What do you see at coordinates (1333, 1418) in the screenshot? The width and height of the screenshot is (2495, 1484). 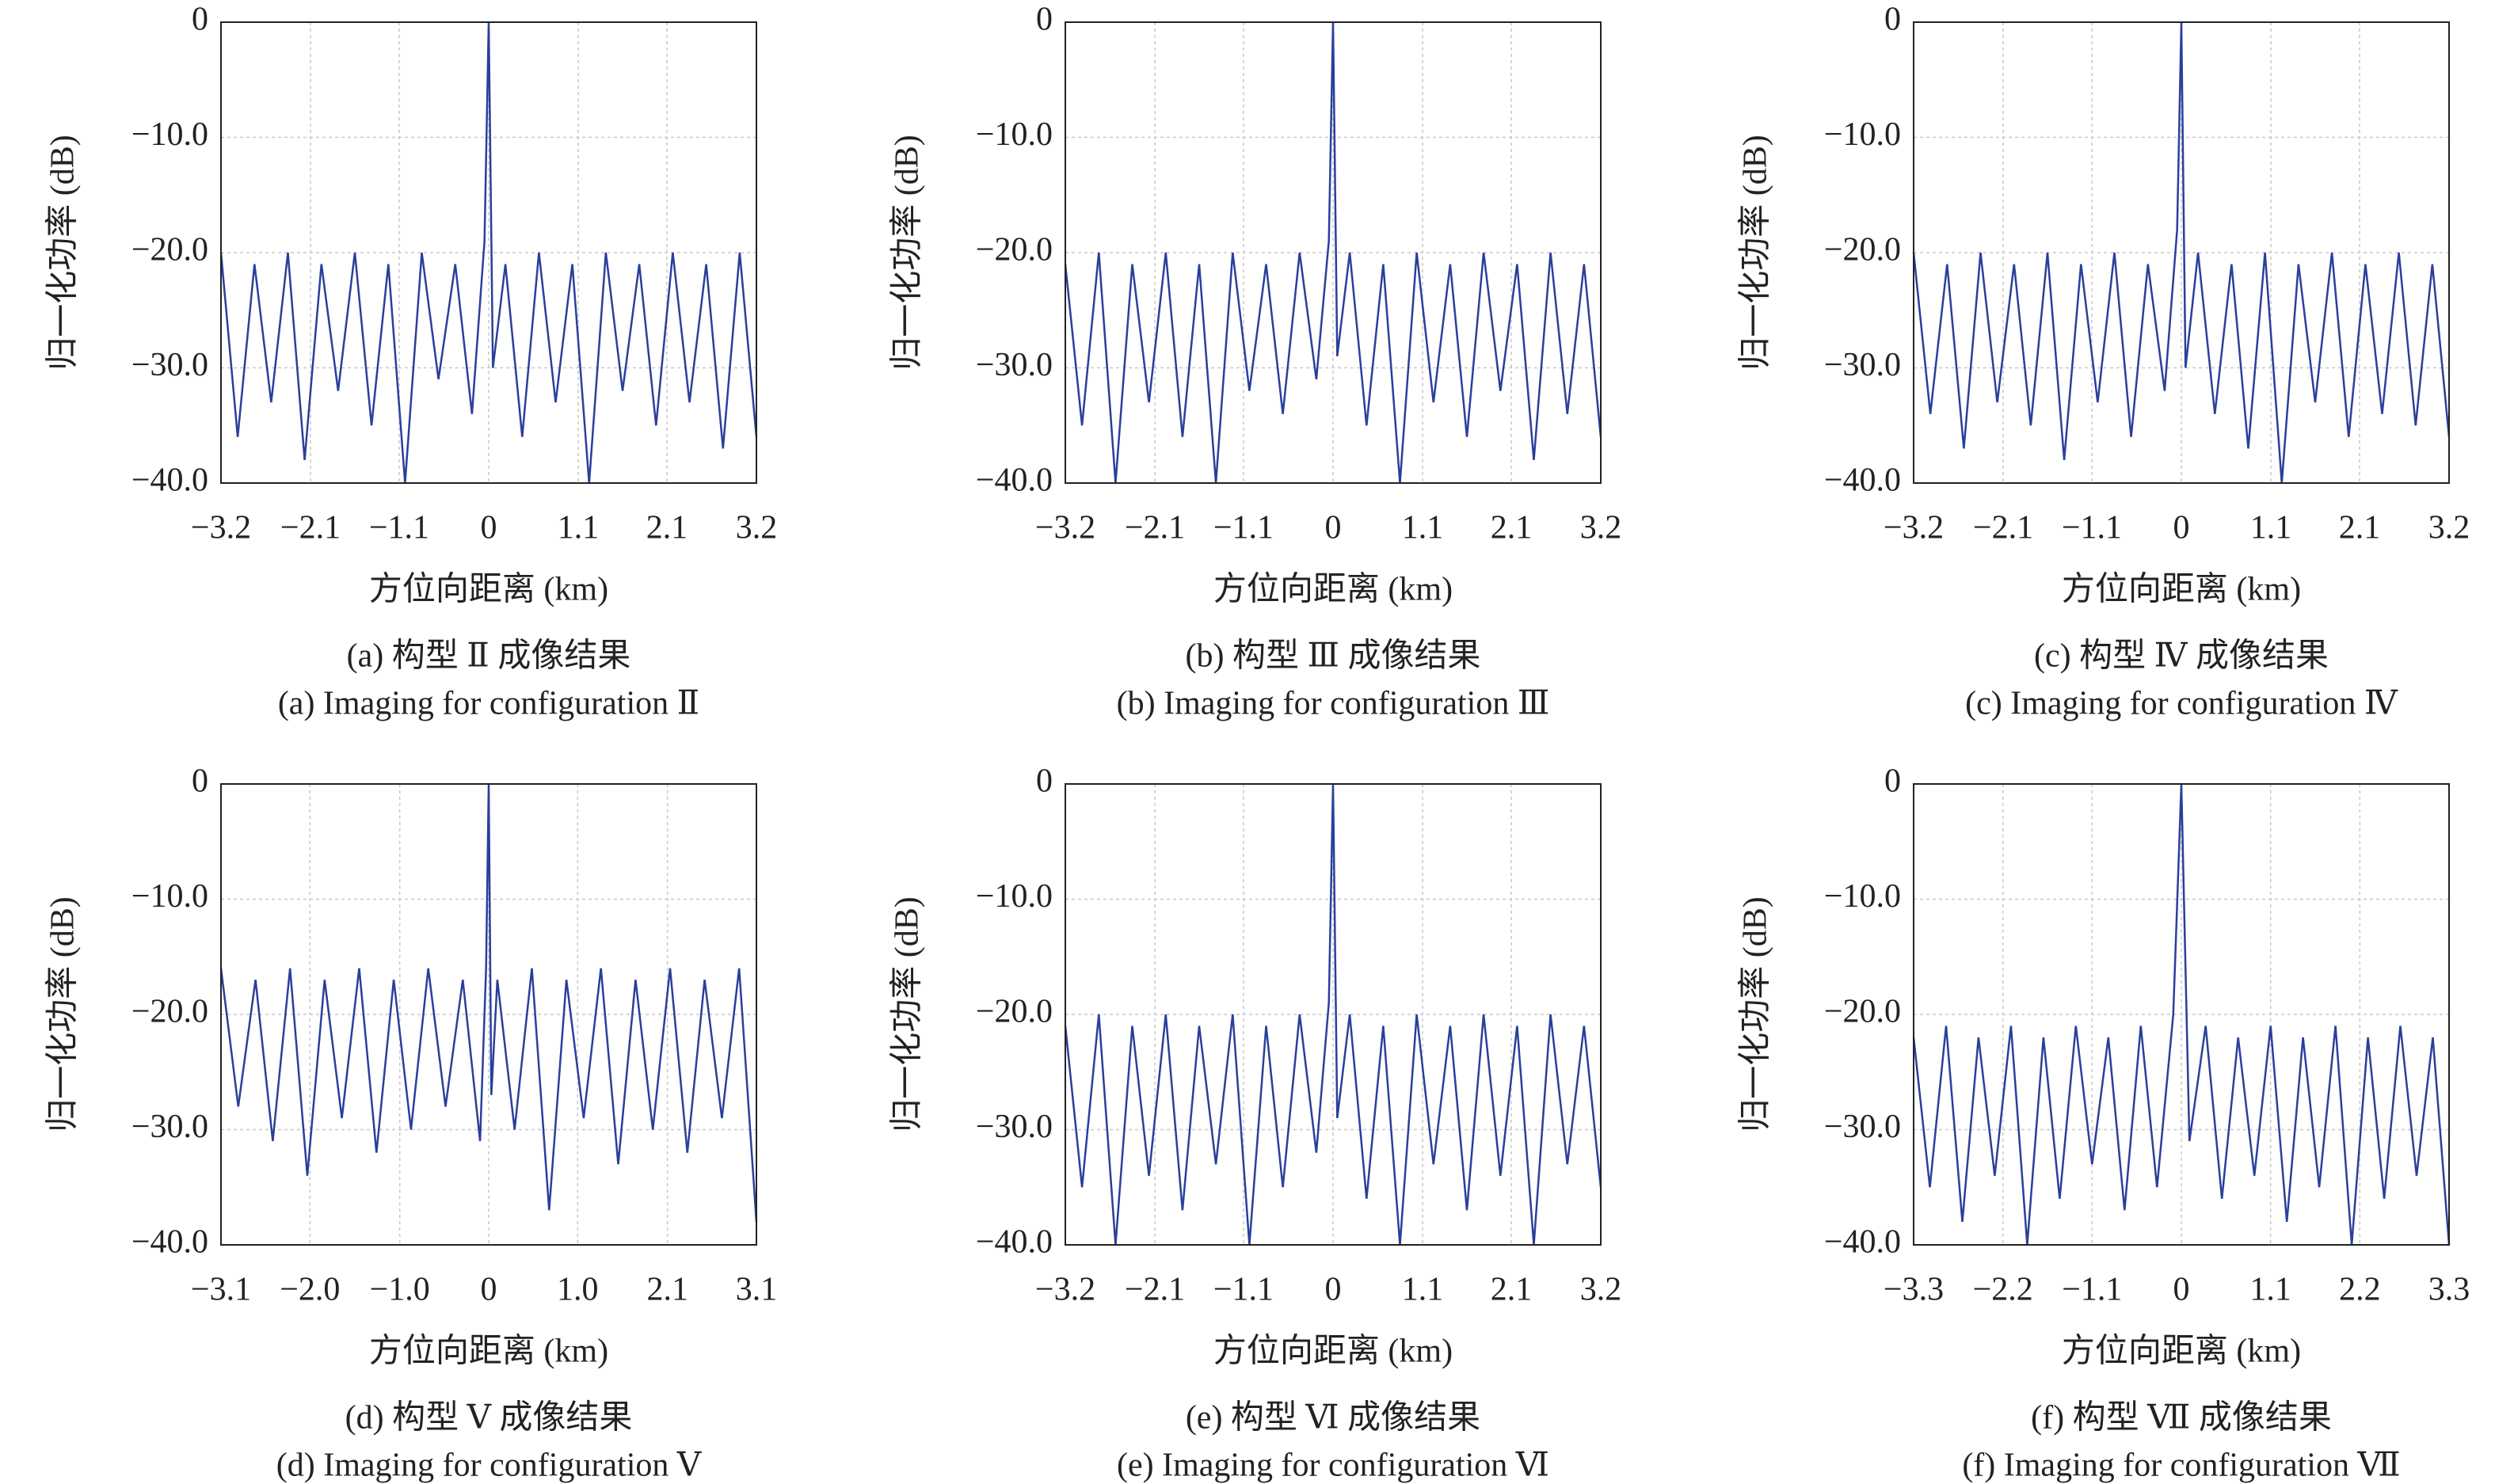 I see `caption: (e) 构型 Ⅵ 成像结果` at bounding box center [1333, 1418].